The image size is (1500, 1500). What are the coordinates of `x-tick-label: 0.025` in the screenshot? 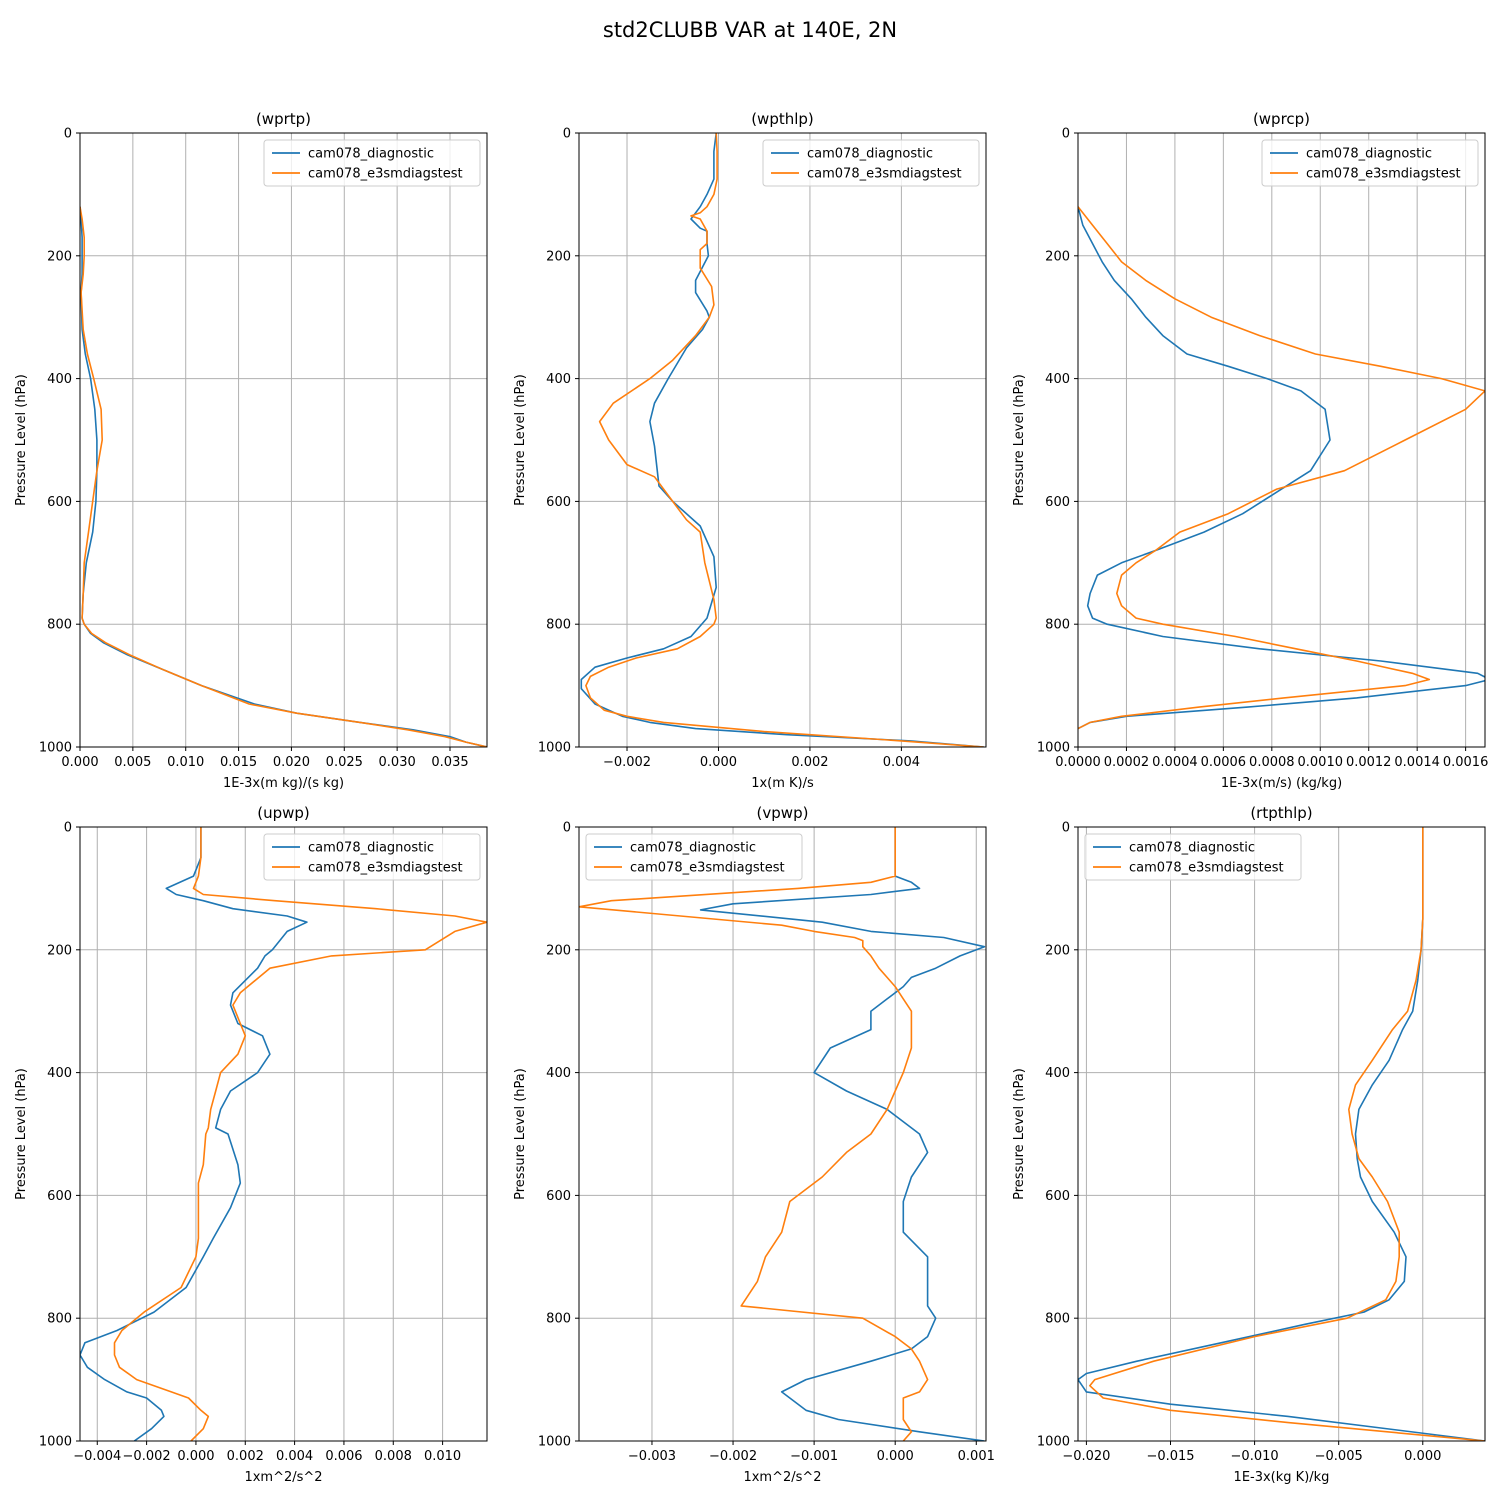 It's located at (344, 762).